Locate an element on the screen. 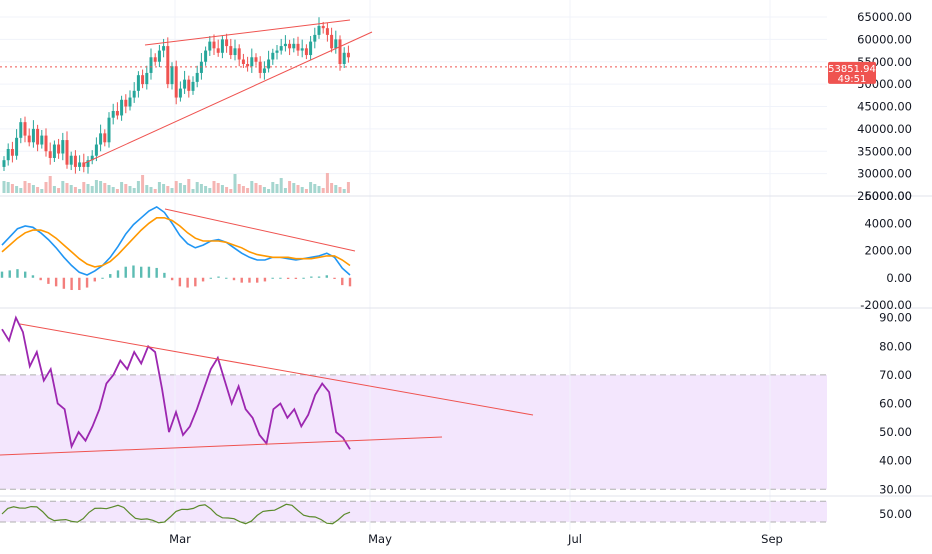  rsi-tick-label: 60.00 is located at coordinates (895, 404).